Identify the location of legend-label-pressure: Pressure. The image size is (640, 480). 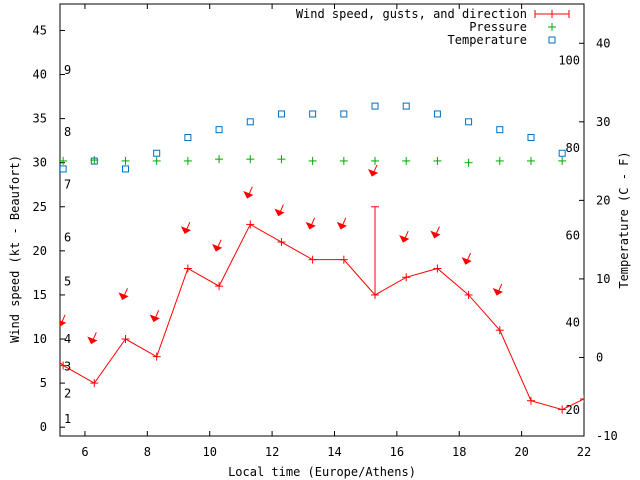
(498, 27).